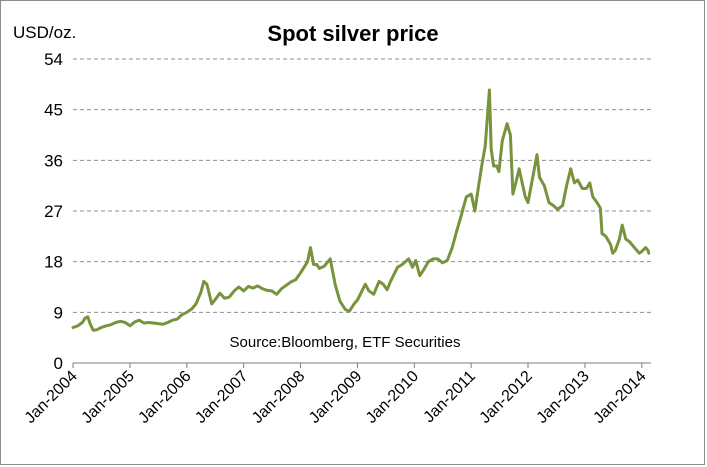  What do you see at coordinates (53, 262) in the screenshot?
I see `y-tick-label: 18` at bounding box center [53, 262].